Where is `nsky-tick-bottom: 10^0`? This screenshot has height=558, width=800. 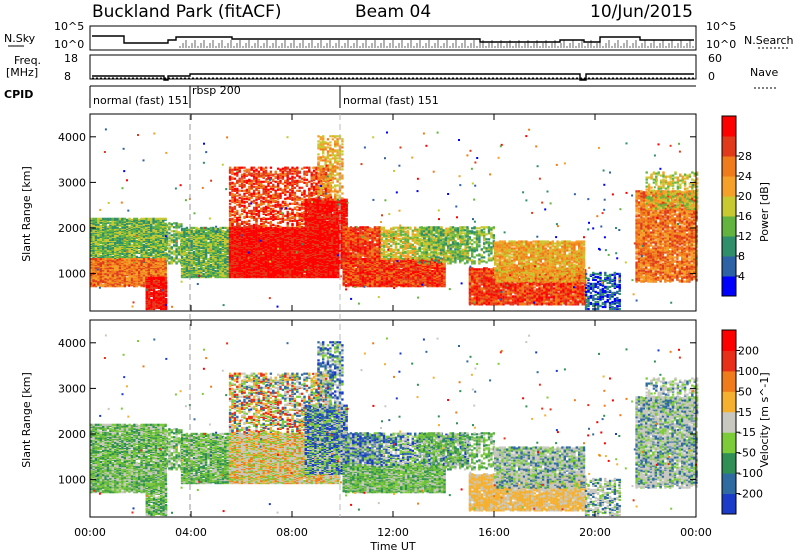
nsky-tick-bottom: 10^0 is located at coordinates (69, 44).